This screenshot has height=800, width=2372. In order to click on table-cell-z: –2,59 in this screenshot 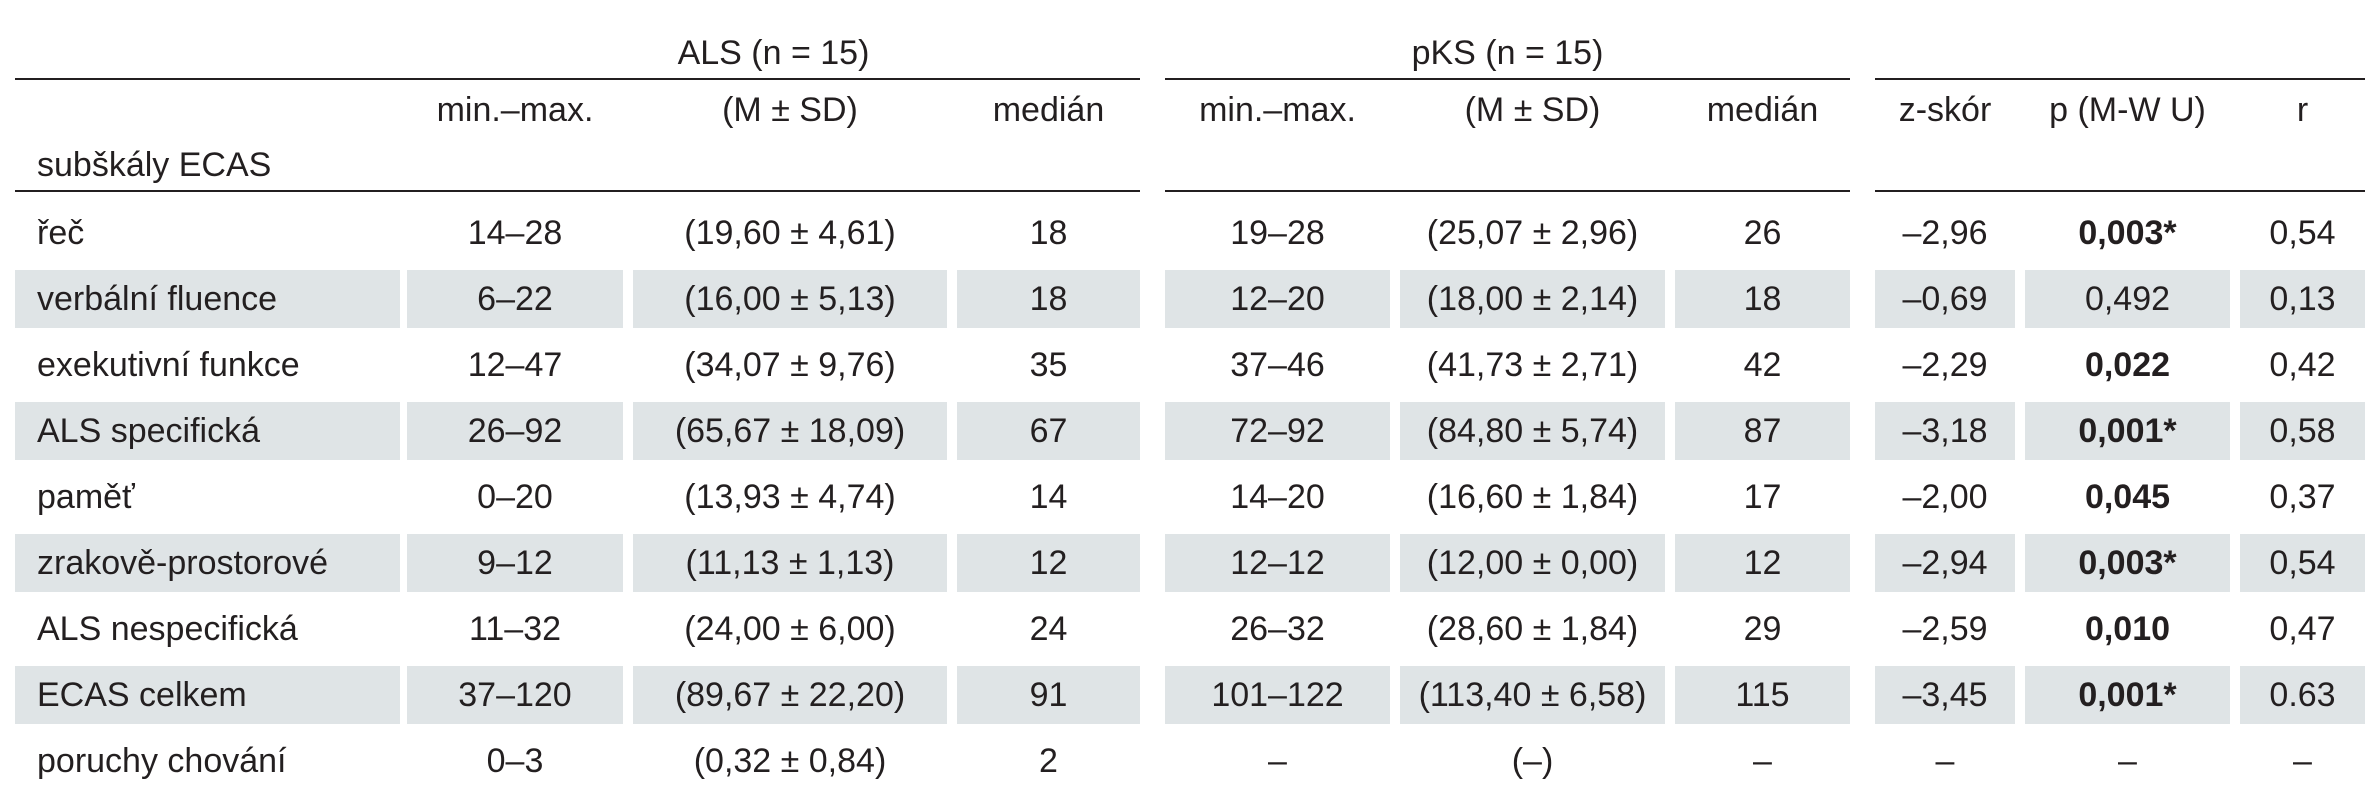, I will do `click(1945, 629)`.